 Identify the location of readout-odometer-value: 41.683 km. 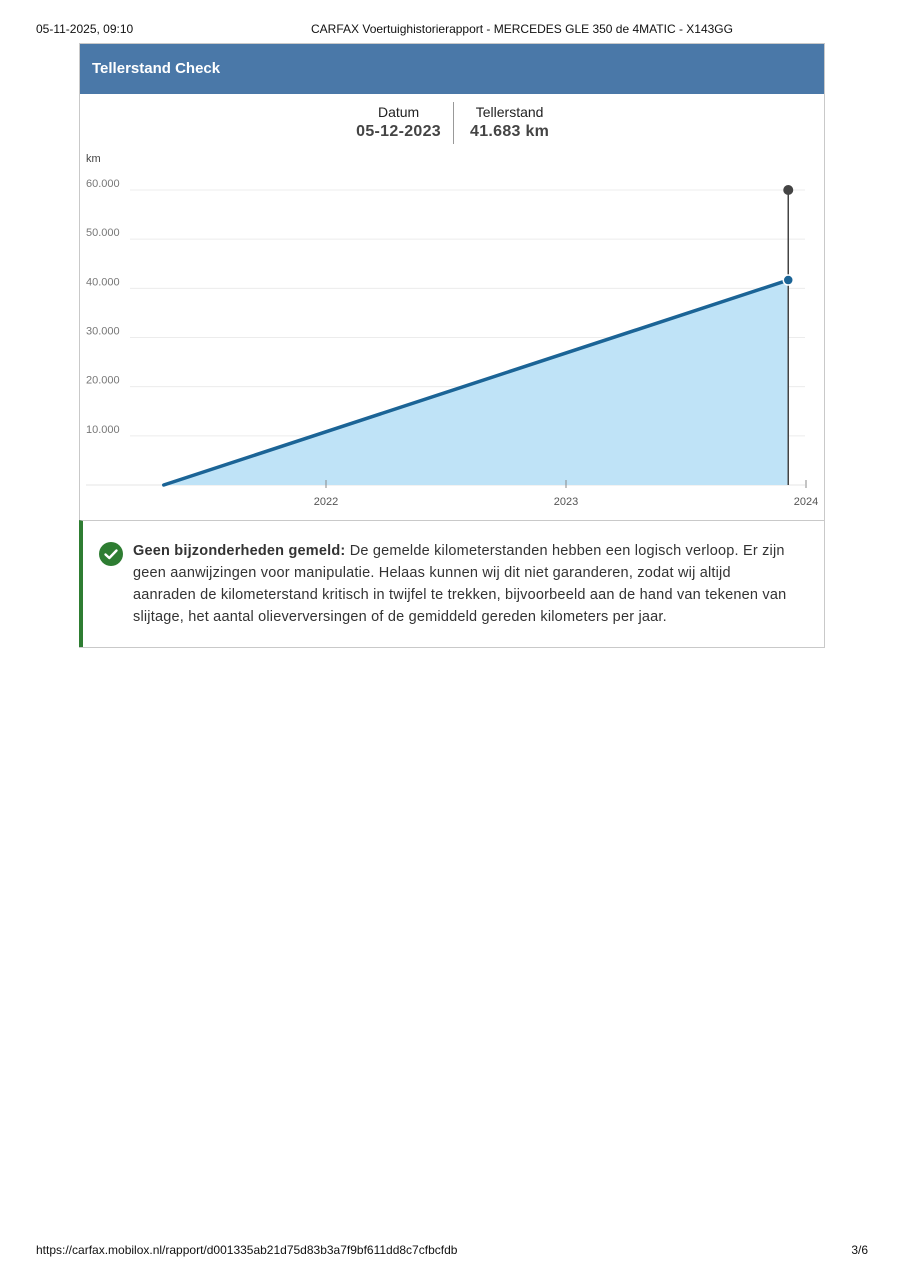
(510, 131).